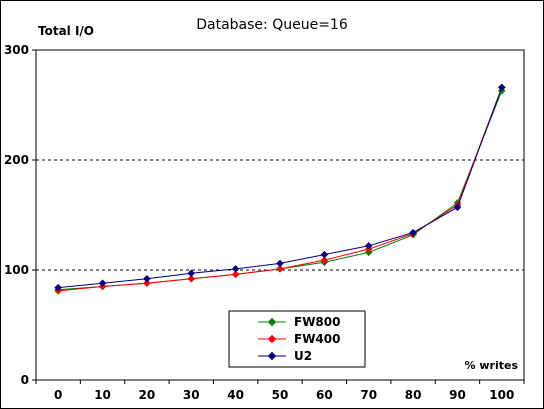  Describe the element at coordinates (16, 270) in the screenshot. I see `y-tick-label: 100` at that location.